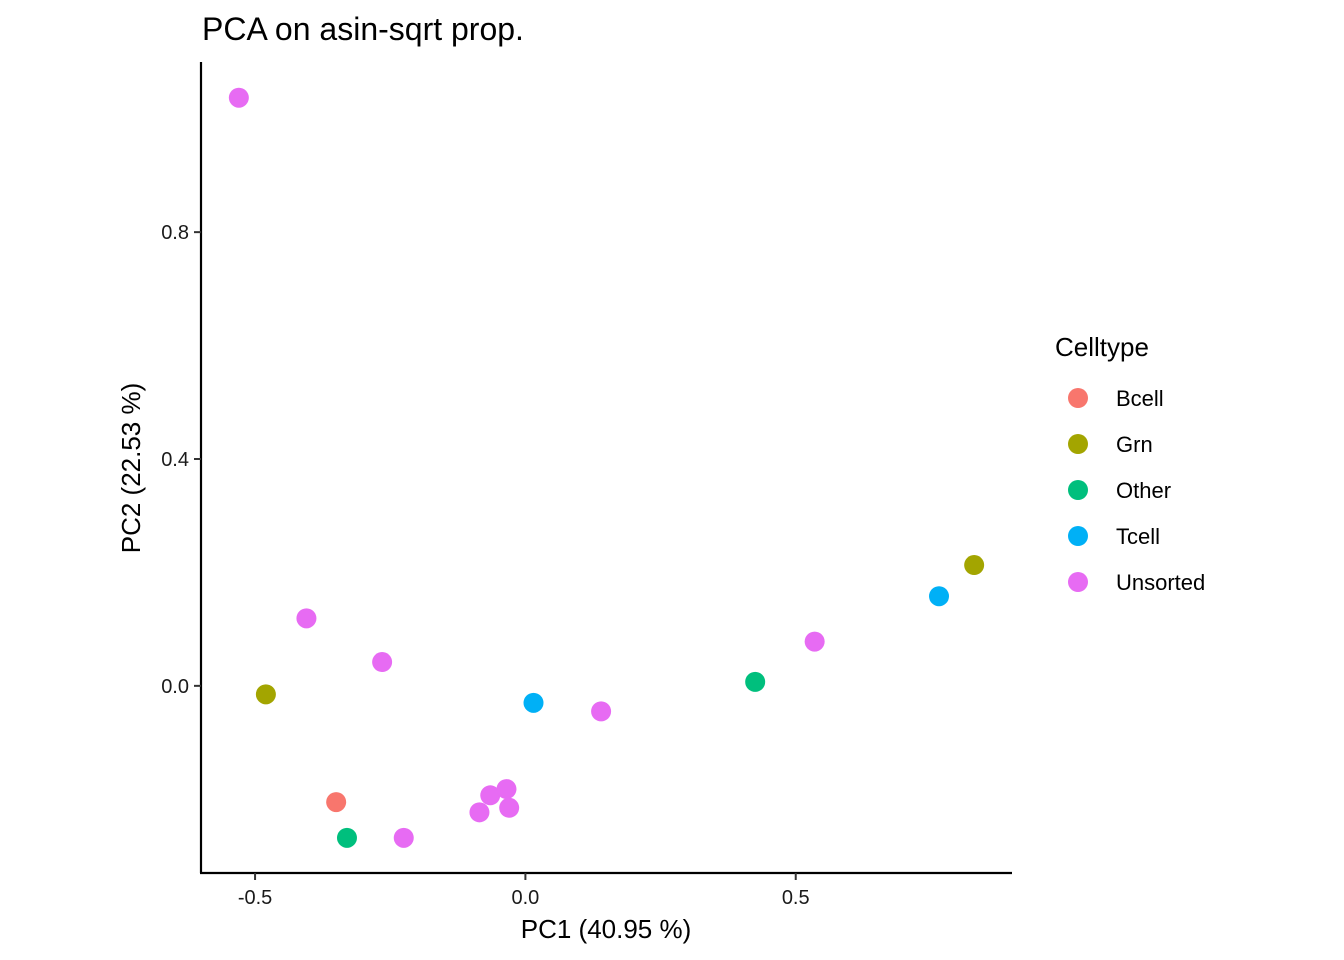  What do you see at coordinates (175, 687) in the screenshot?
I see `y-tick-label: 0.0` at bounding box center [175, 687].